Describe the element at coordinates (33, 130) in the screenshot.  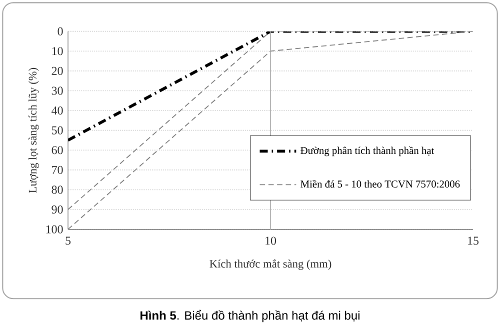
I see `y-axis-title: Lượng lọt sàng tích lũy (%)` at that location.